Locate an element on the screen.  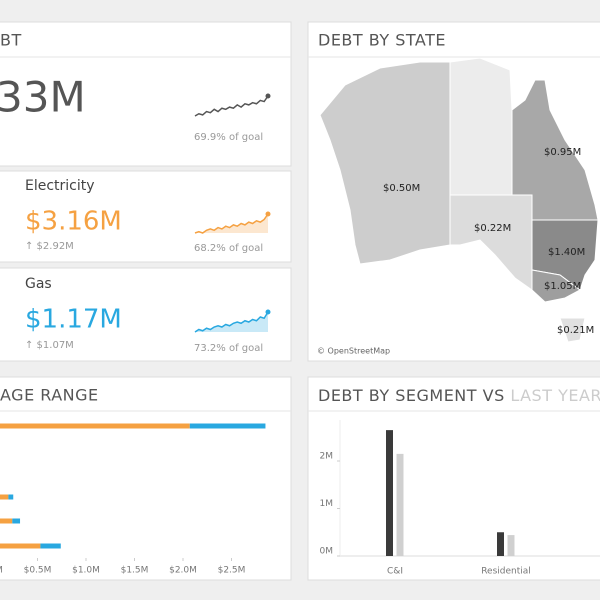
x-tick-label: $2.5M is located at coordinates (232, 571).